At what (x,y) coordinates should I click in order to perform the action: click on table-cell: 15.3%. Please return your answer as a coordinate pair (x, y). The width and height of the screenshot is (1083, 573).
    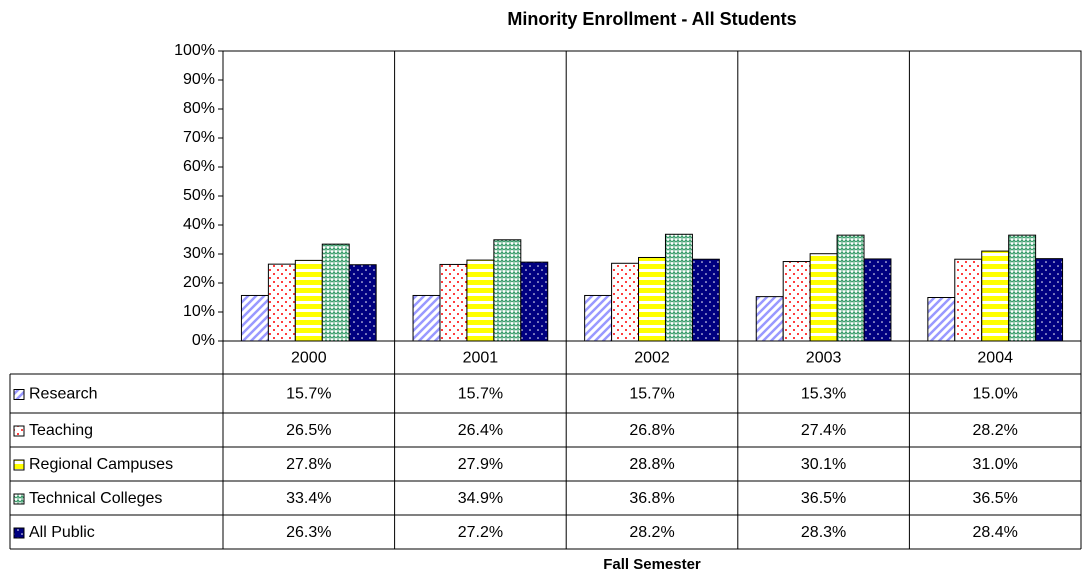
    Looking at the image, I should click on (823, 394).